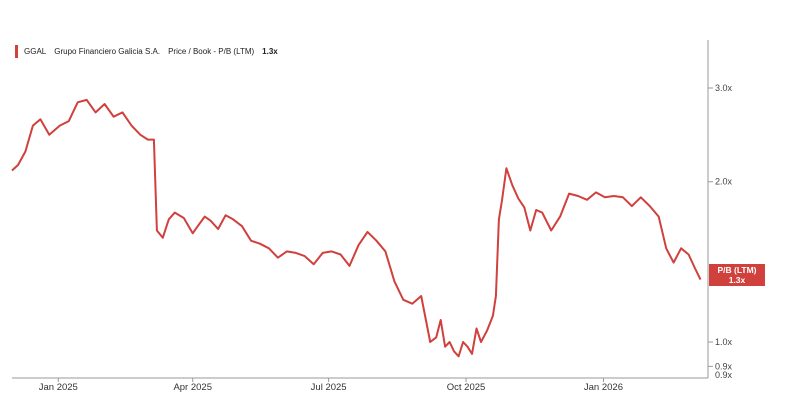 The image size is (787, 417). Describe the element at coordinates (720, 210) in the screenshot. I see `y-axis: 3.0x 2.0x 1.0x 0.9x0.9x` at that location.